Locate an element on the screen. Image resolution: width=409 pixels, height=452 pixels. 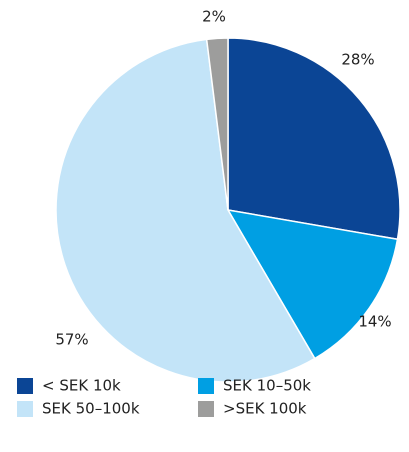
legend-label: SEK 10–50k is located at coordinates (267, 386).